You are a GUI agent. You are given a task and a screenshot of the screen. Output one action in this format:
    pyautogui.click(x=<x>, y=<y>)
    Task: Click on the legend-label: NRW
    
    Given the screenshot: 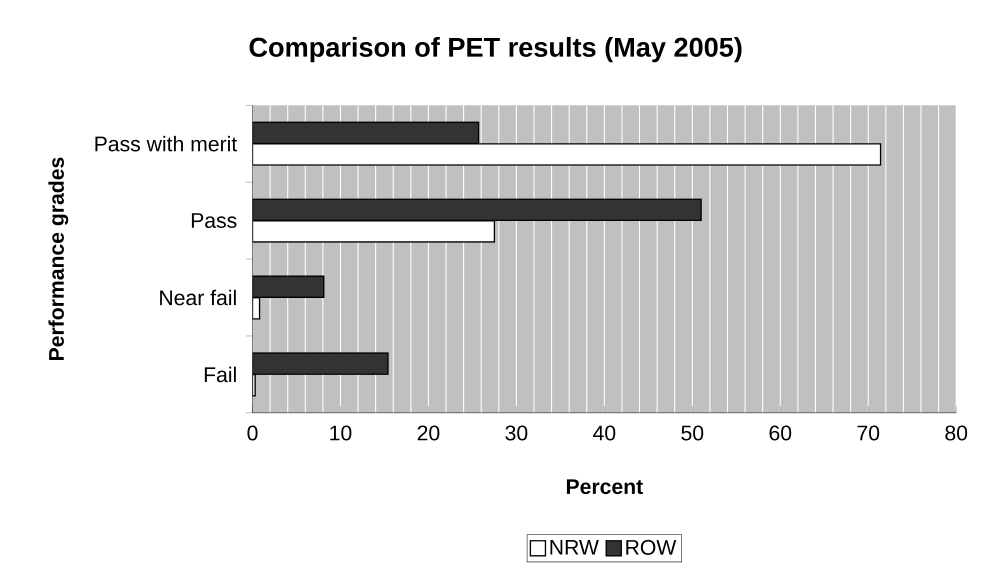 What is the action you would take?
    pyautogui.click(x=574, y=547)
    